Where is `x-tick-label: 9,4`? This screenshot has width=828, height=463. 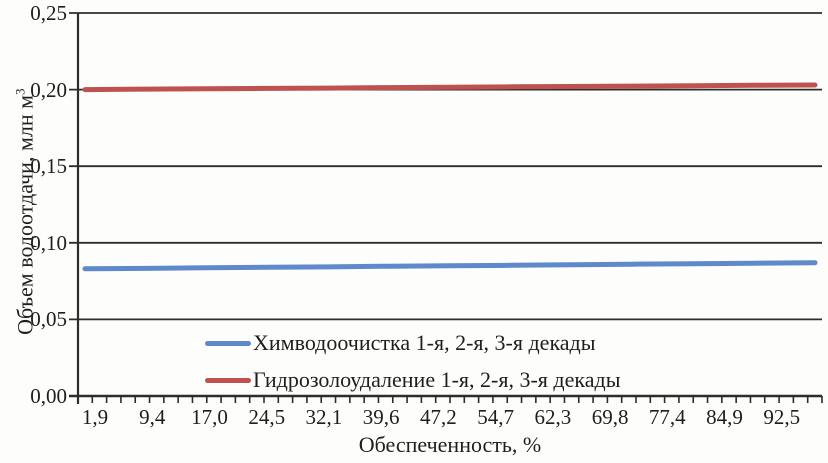
x-tick-label: 9,4 is located at coordinates (152, 417).